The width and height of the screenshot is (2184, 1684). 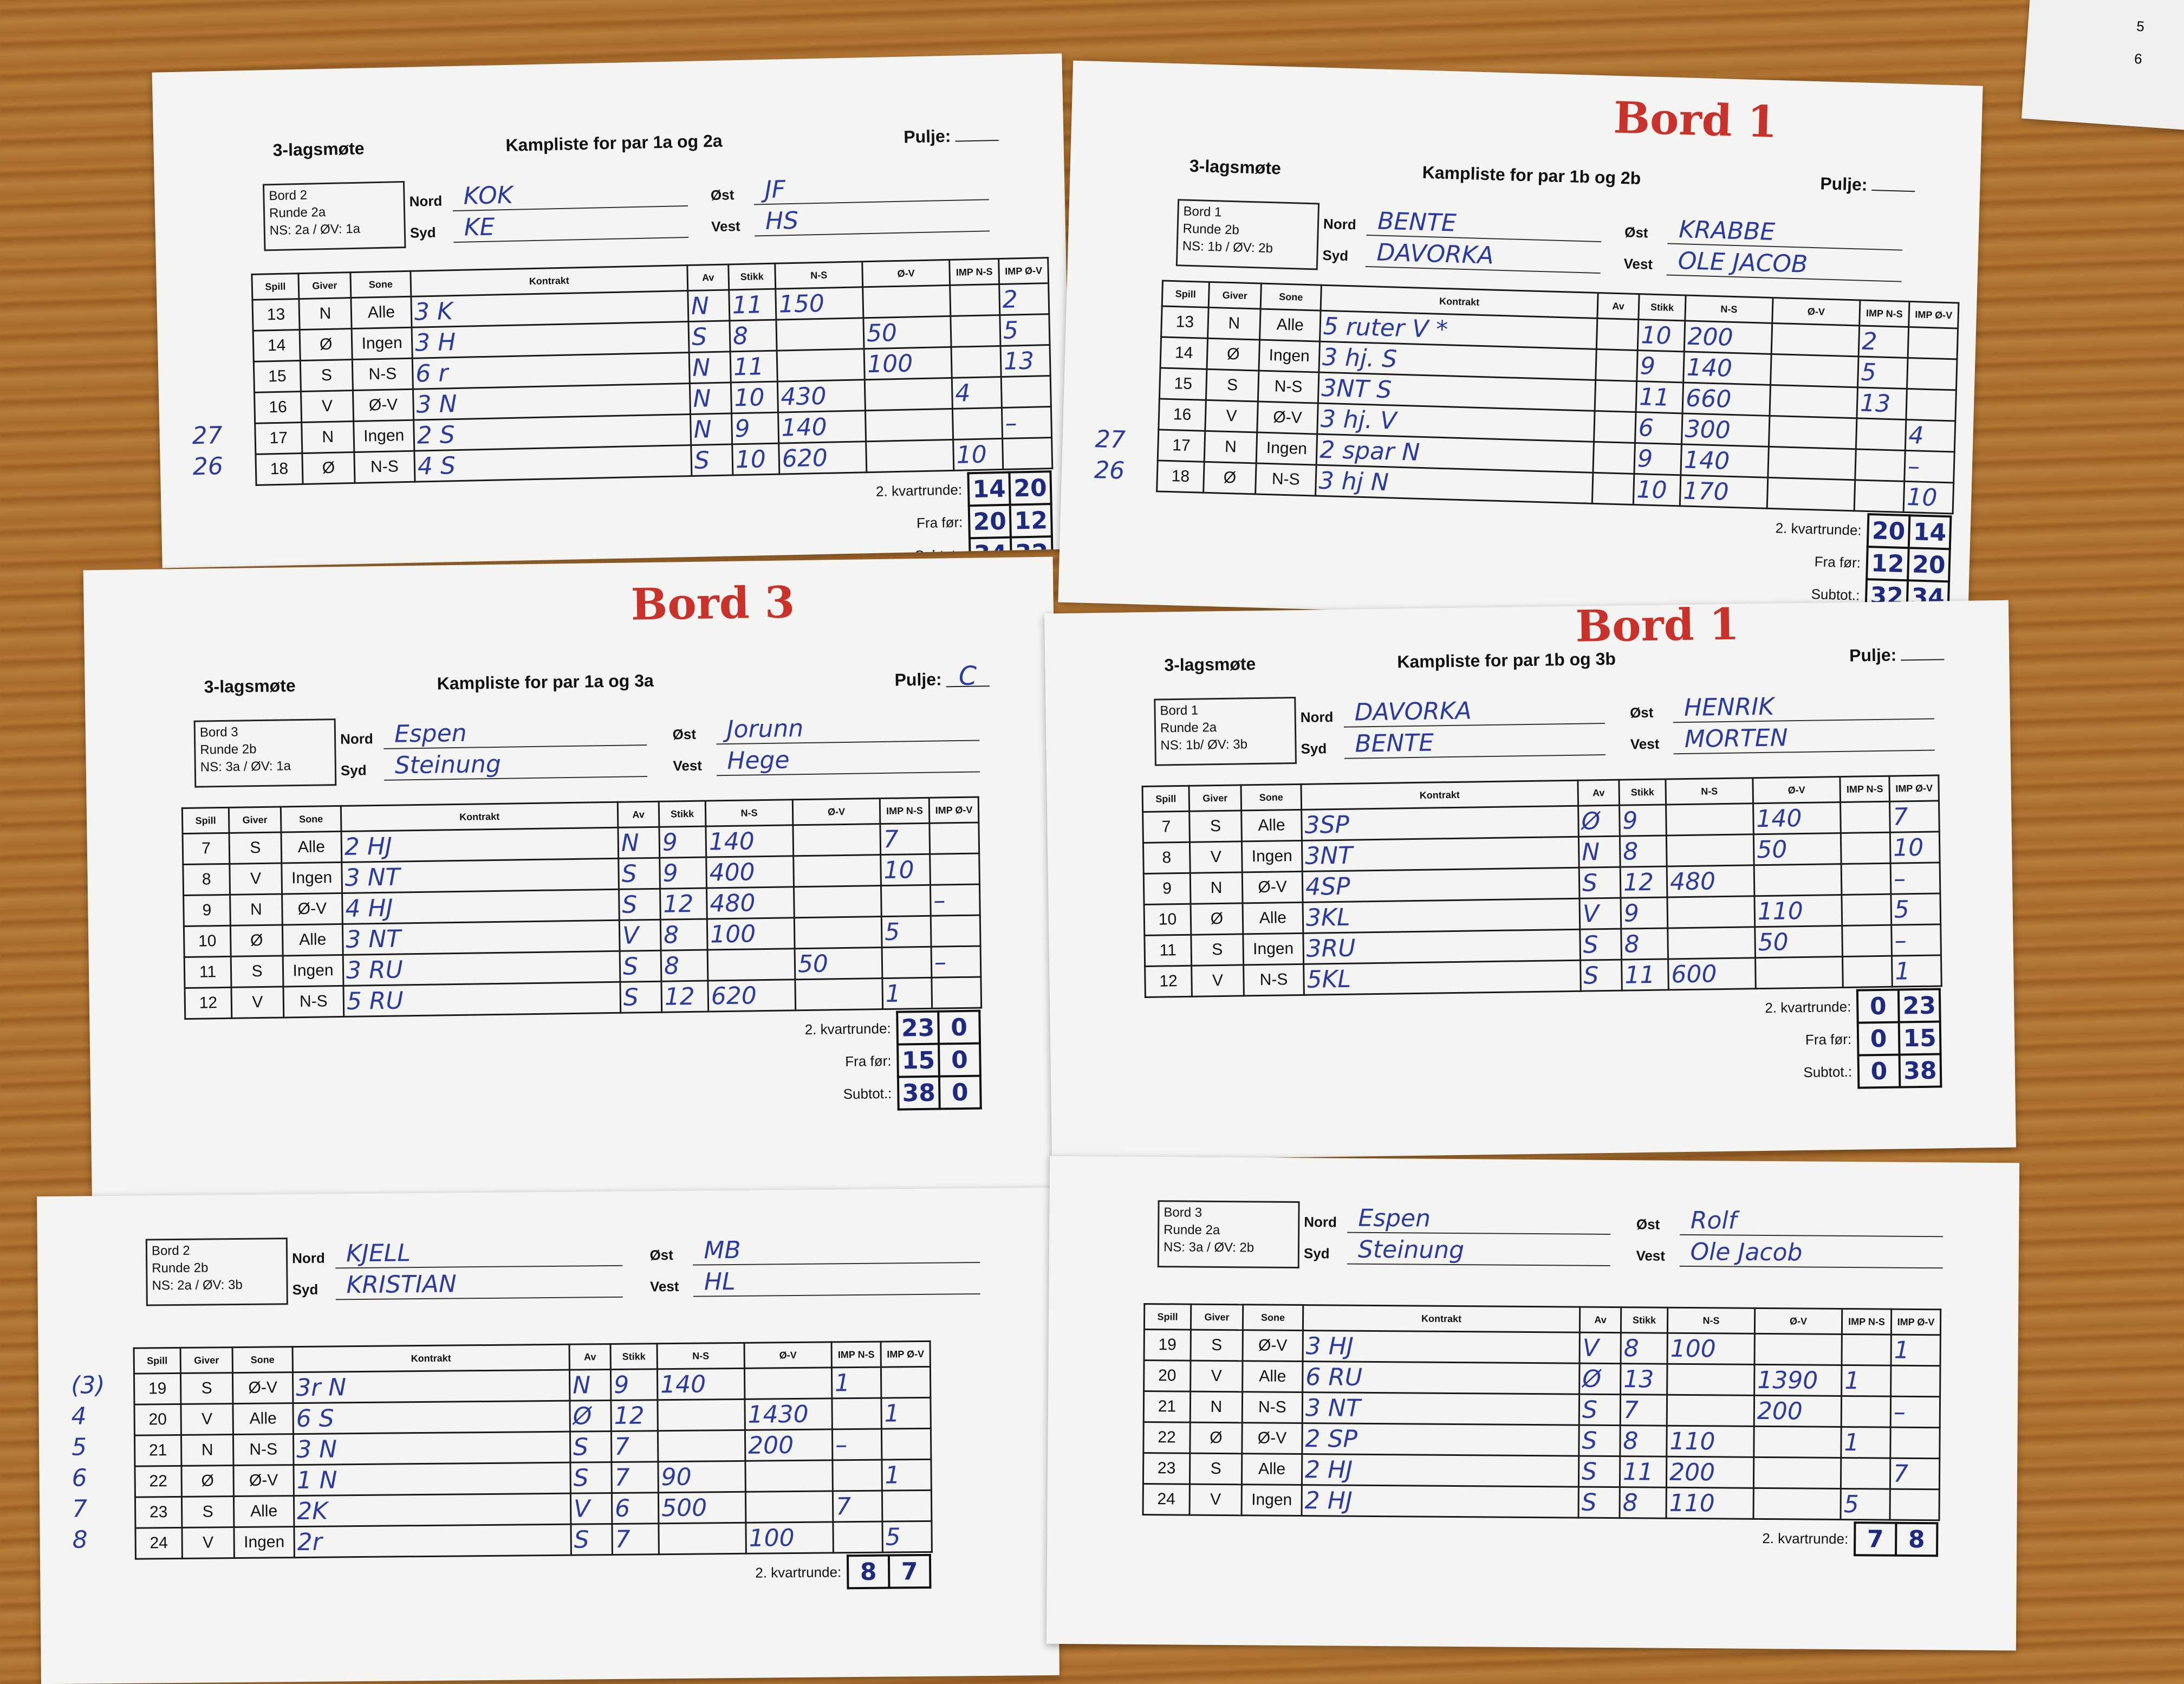 What do you see at coordinates (382, 374) in the screenshot?
I see `cell-vulnerability: N-S` at bounding box center [382, 374].